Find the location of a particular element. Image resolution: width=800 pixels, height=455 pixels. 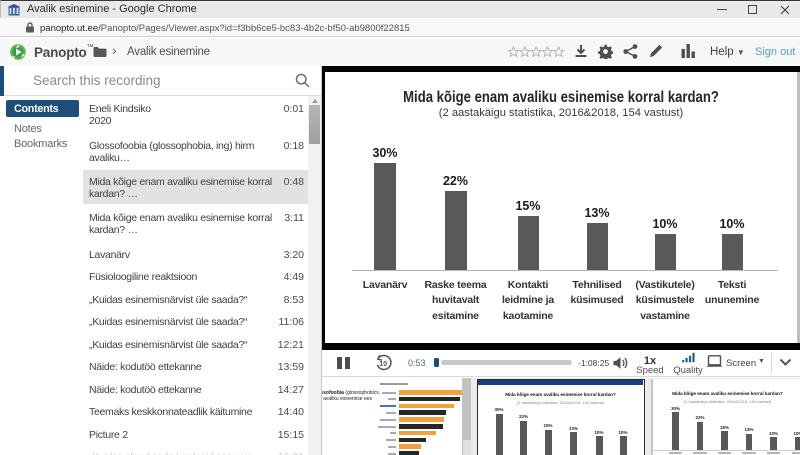

svg-text: 10 is located at coordinates (383, 364).